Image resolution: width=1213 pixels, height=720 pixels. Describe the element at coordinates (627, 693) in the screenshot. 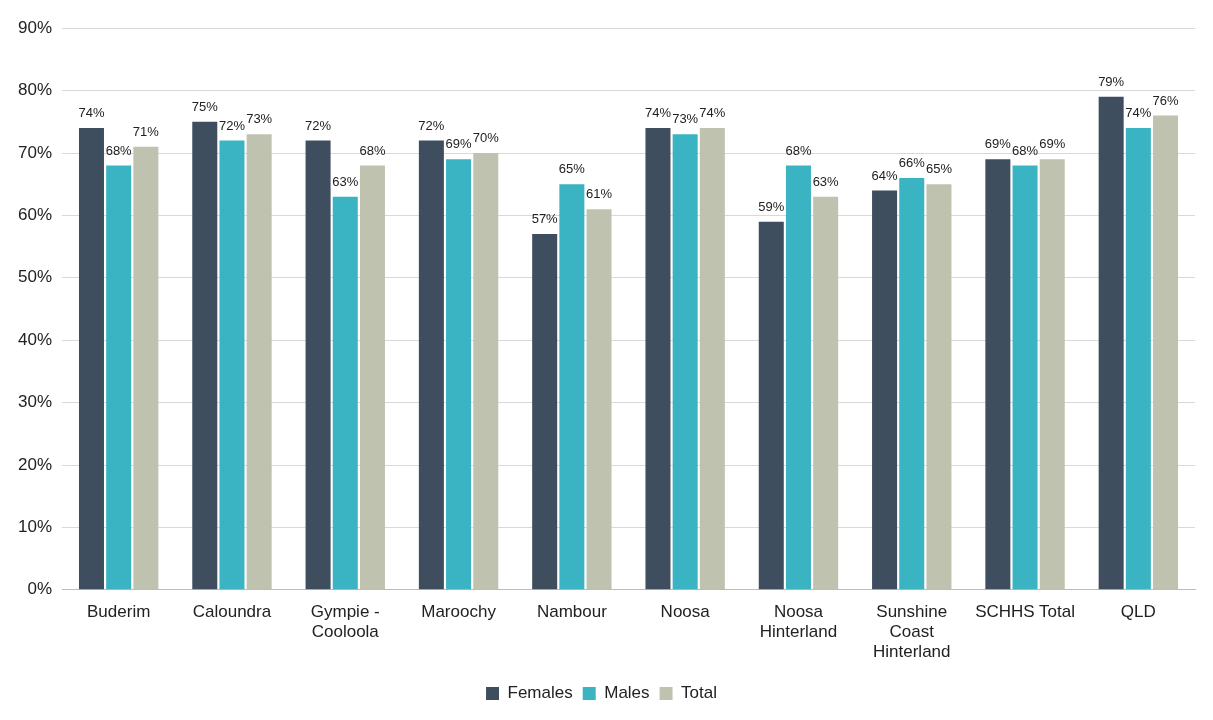

I see `legend-label: Males` at that location.